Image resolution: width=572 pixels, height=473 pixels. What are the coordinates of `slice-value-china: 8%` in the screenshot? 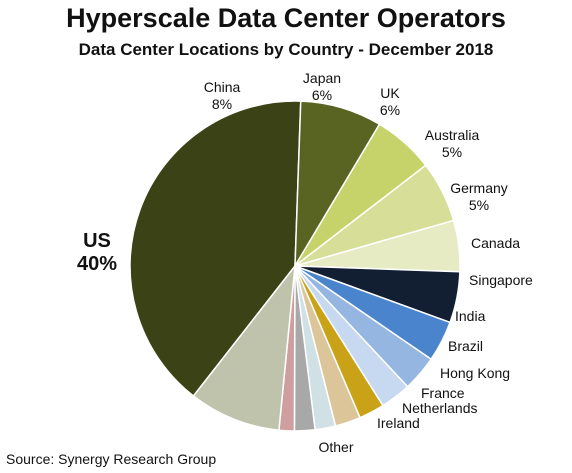 It's located at (222, 104).